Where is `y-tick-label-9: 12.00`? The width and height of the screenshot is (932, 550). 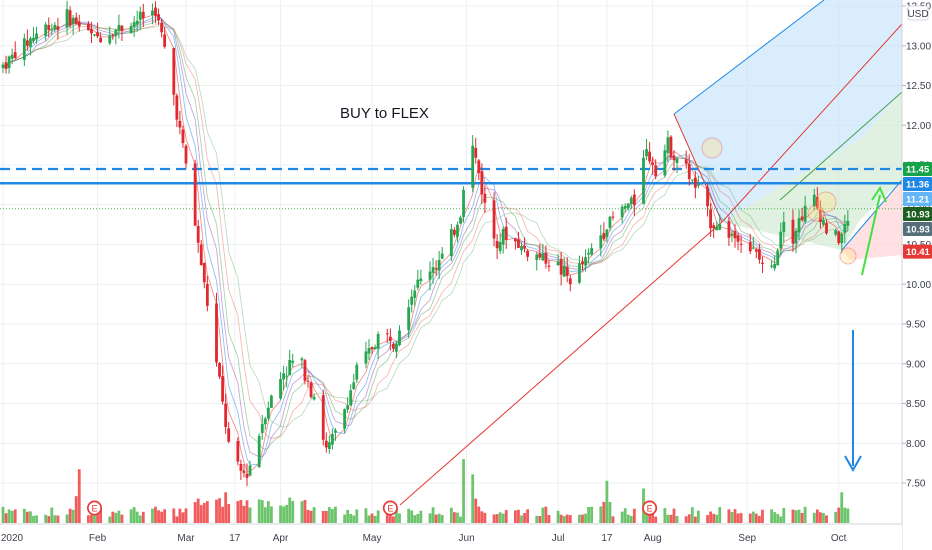 y-tick-label-9: 12.00 is located at coordinates (918, 126).